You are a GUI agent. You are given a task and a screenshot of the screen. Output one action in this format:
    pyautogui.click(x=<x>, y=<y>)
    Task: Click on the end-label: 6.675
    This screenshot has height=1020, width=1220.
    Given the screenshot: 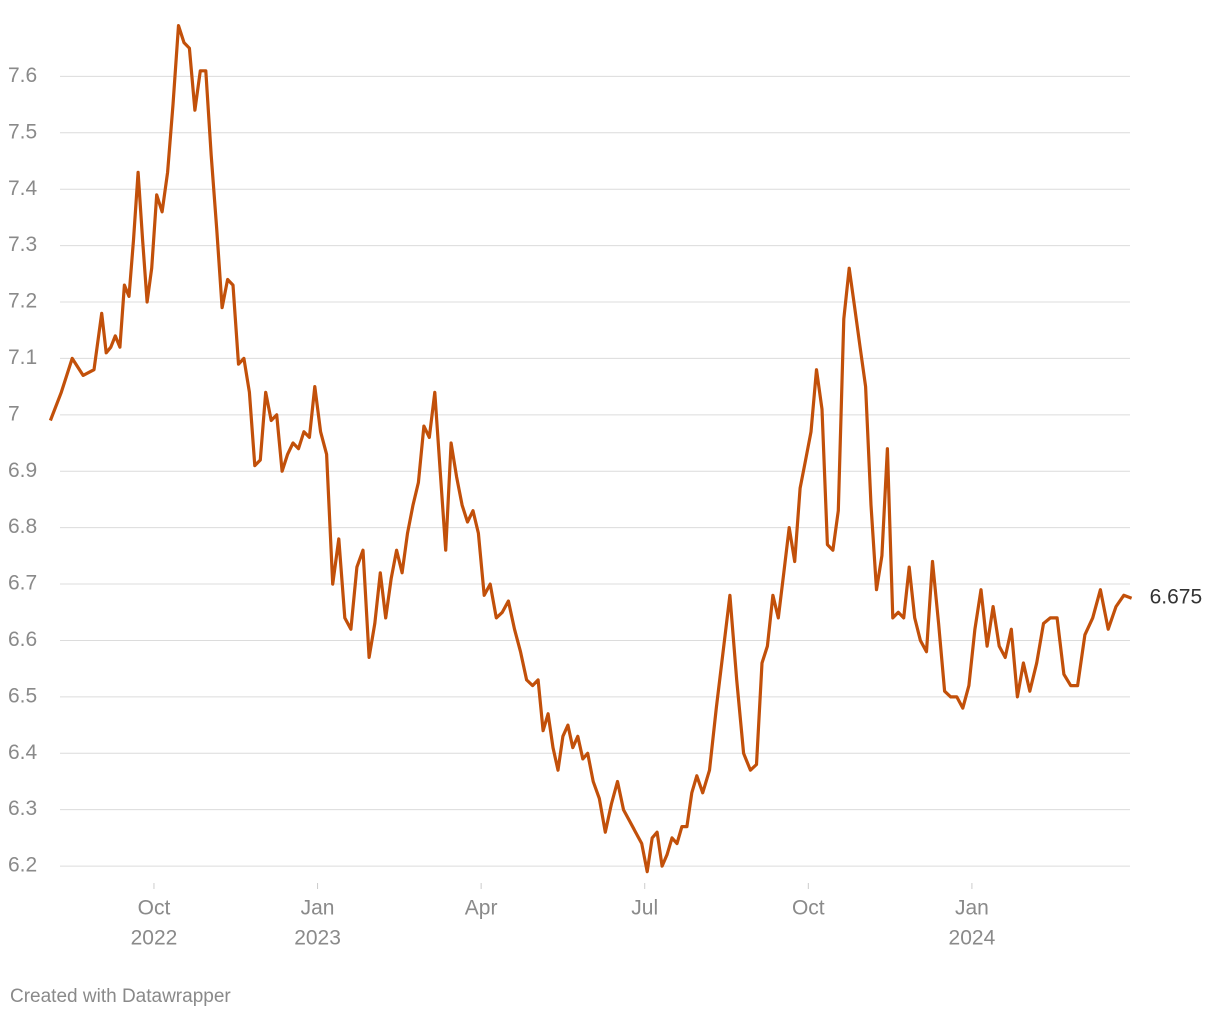 What is the action you would take?
    pyautogui.click(x=1176, y=597)
    